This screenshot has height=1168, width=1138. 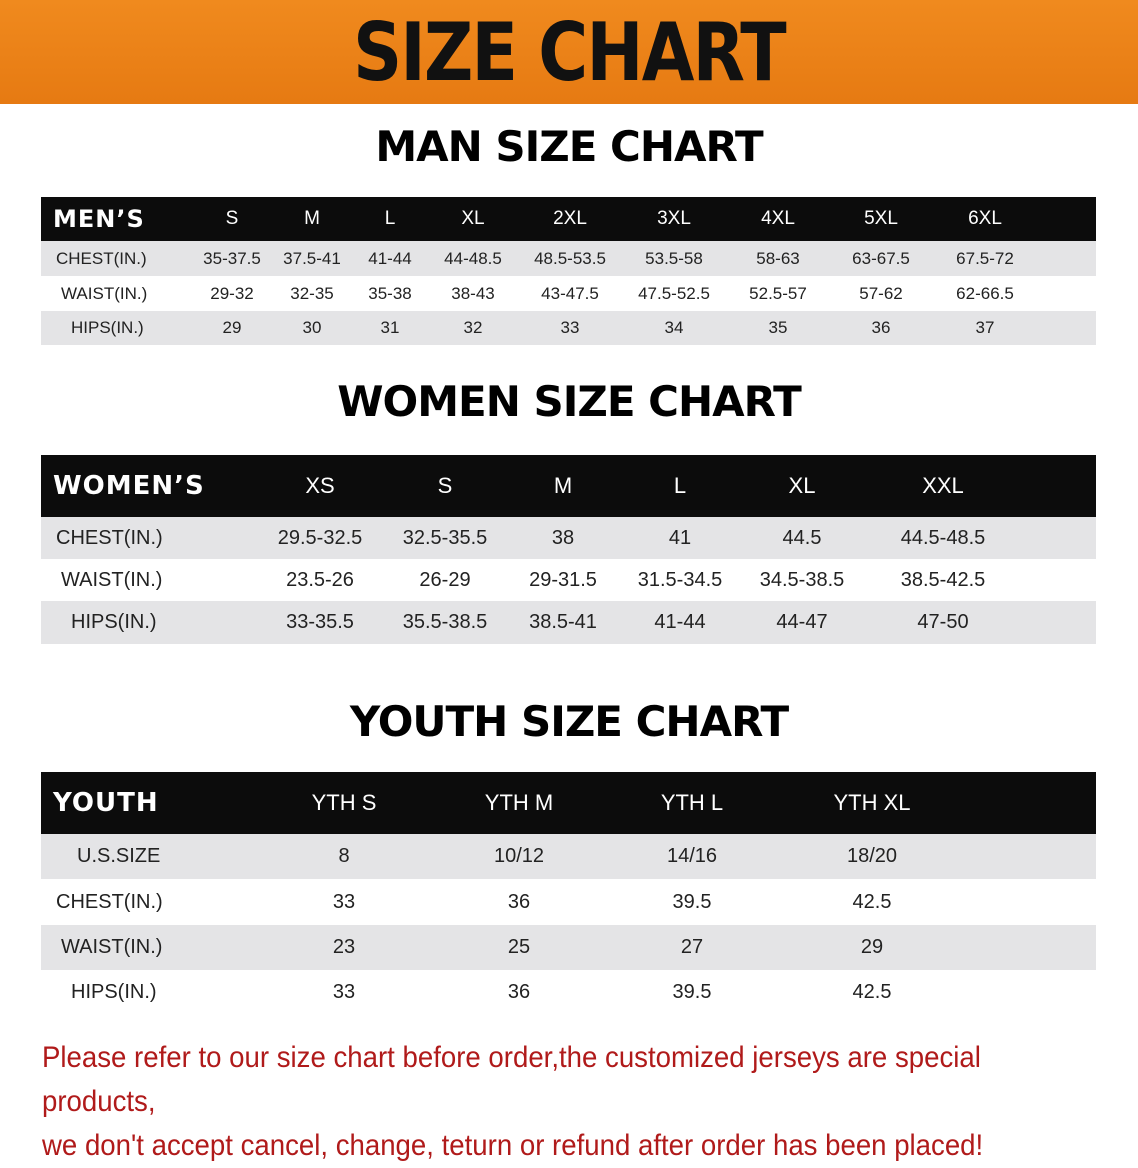 What do you see at coordinates (569, 721) in the screenshot?
I see `youth-section-title: YOUTH SIZE CHART` at bounding box center [569, 721].